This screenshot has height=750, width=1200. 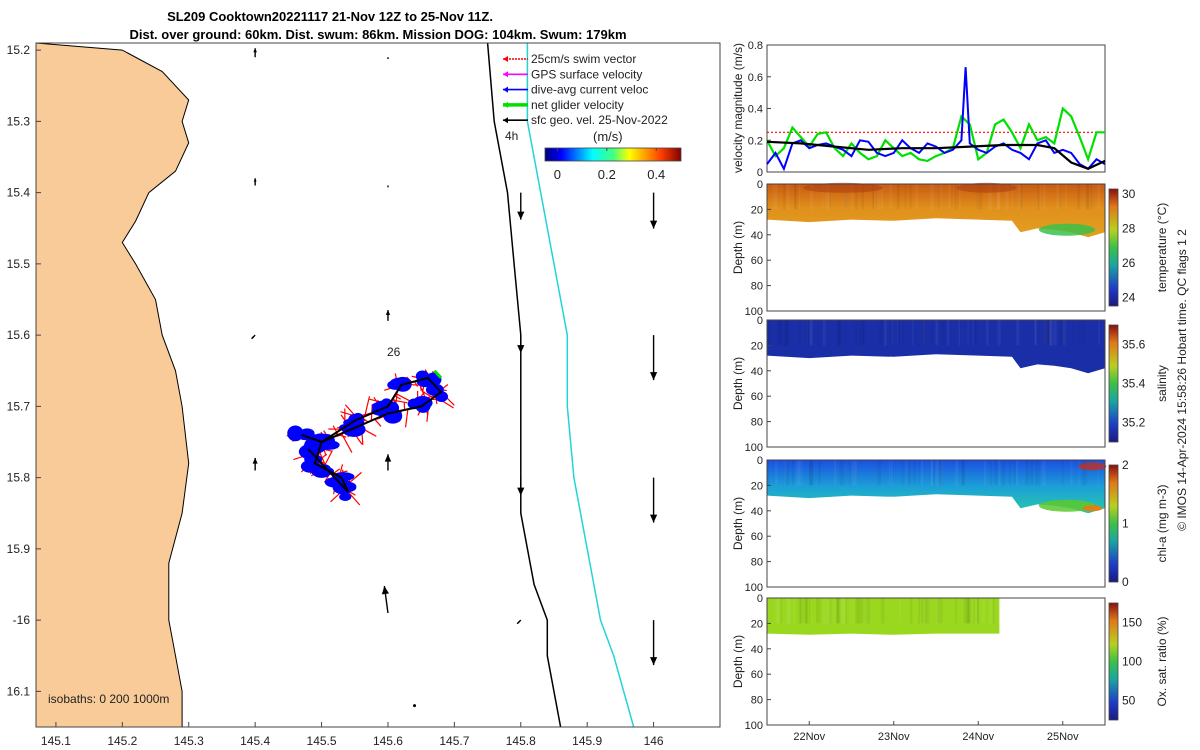 What do you see at coordinates (563, 105) in the screenshot?
I see `legend-item: net glider velocity` at bounding box center [563, 105].